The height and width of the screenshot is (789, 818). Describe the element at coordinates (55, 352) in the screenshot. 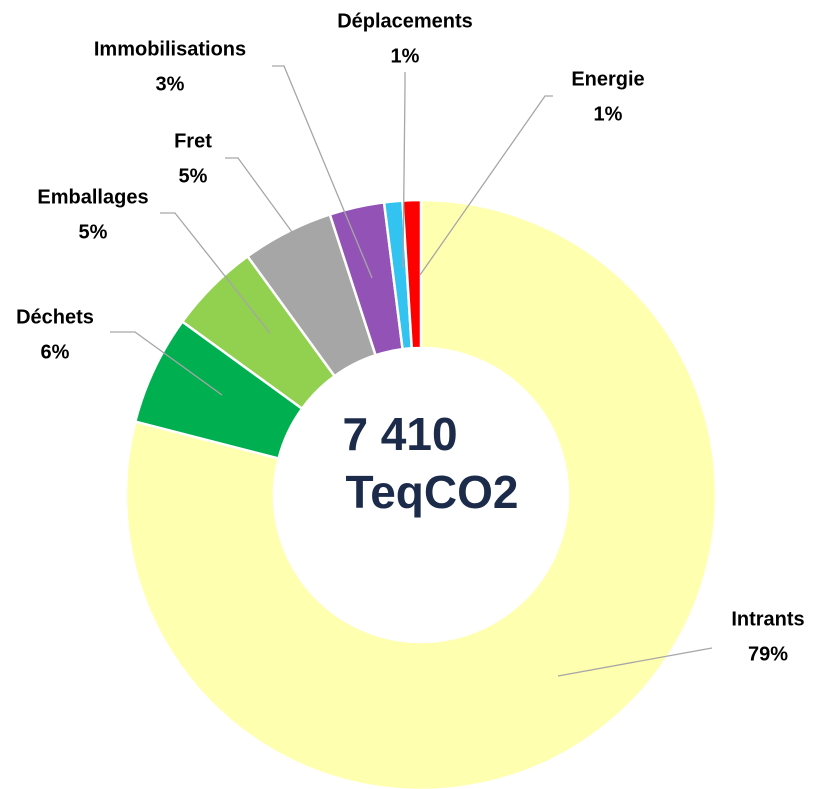

I see `value-label: 6%` at that location.